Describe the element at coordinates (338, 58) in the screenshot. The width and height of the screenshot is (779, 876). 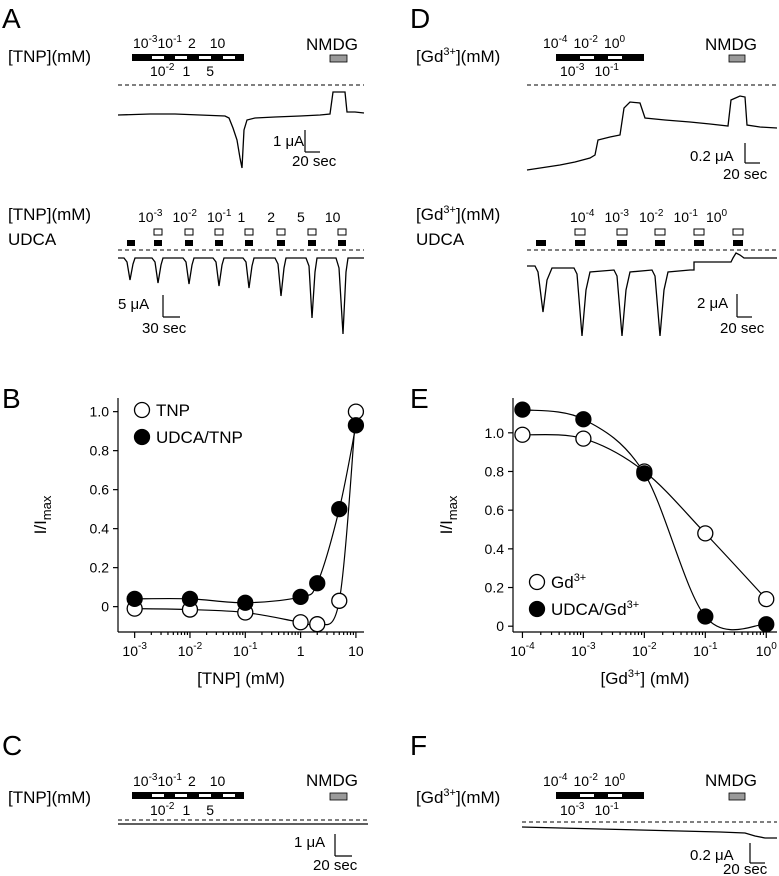
I see `panel-a-nmdg-bar` at that location.